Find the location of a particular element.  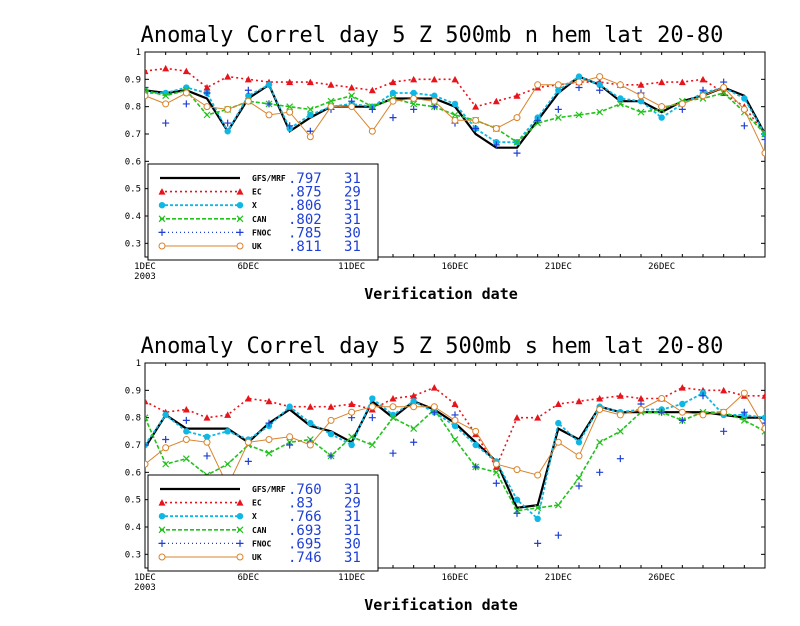

y-tick-label: 0.3 is located at coordinates (133, 244).